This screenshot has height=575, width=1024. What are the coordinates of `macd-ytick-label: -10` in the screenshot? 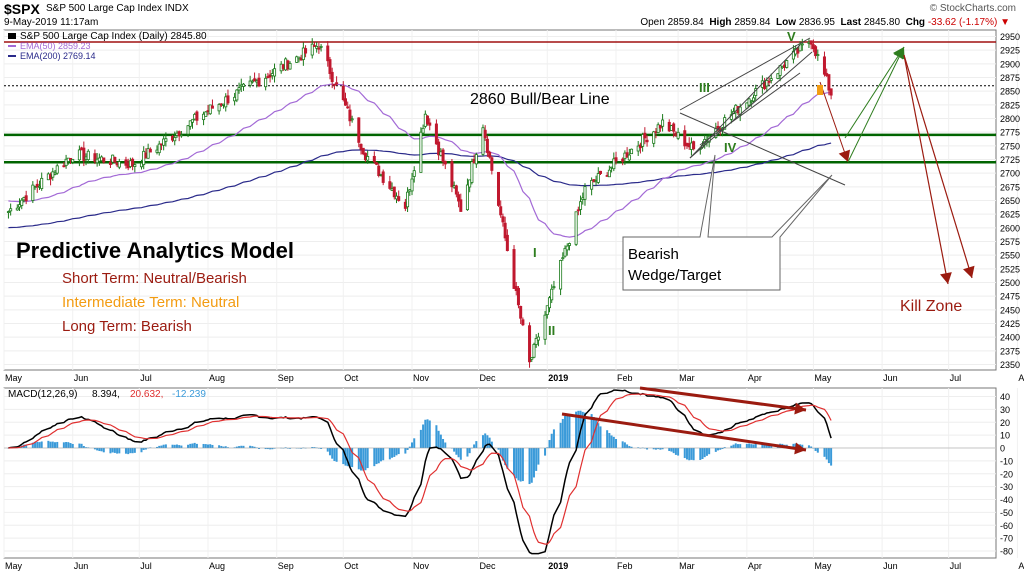 It's located at (1006, 461).